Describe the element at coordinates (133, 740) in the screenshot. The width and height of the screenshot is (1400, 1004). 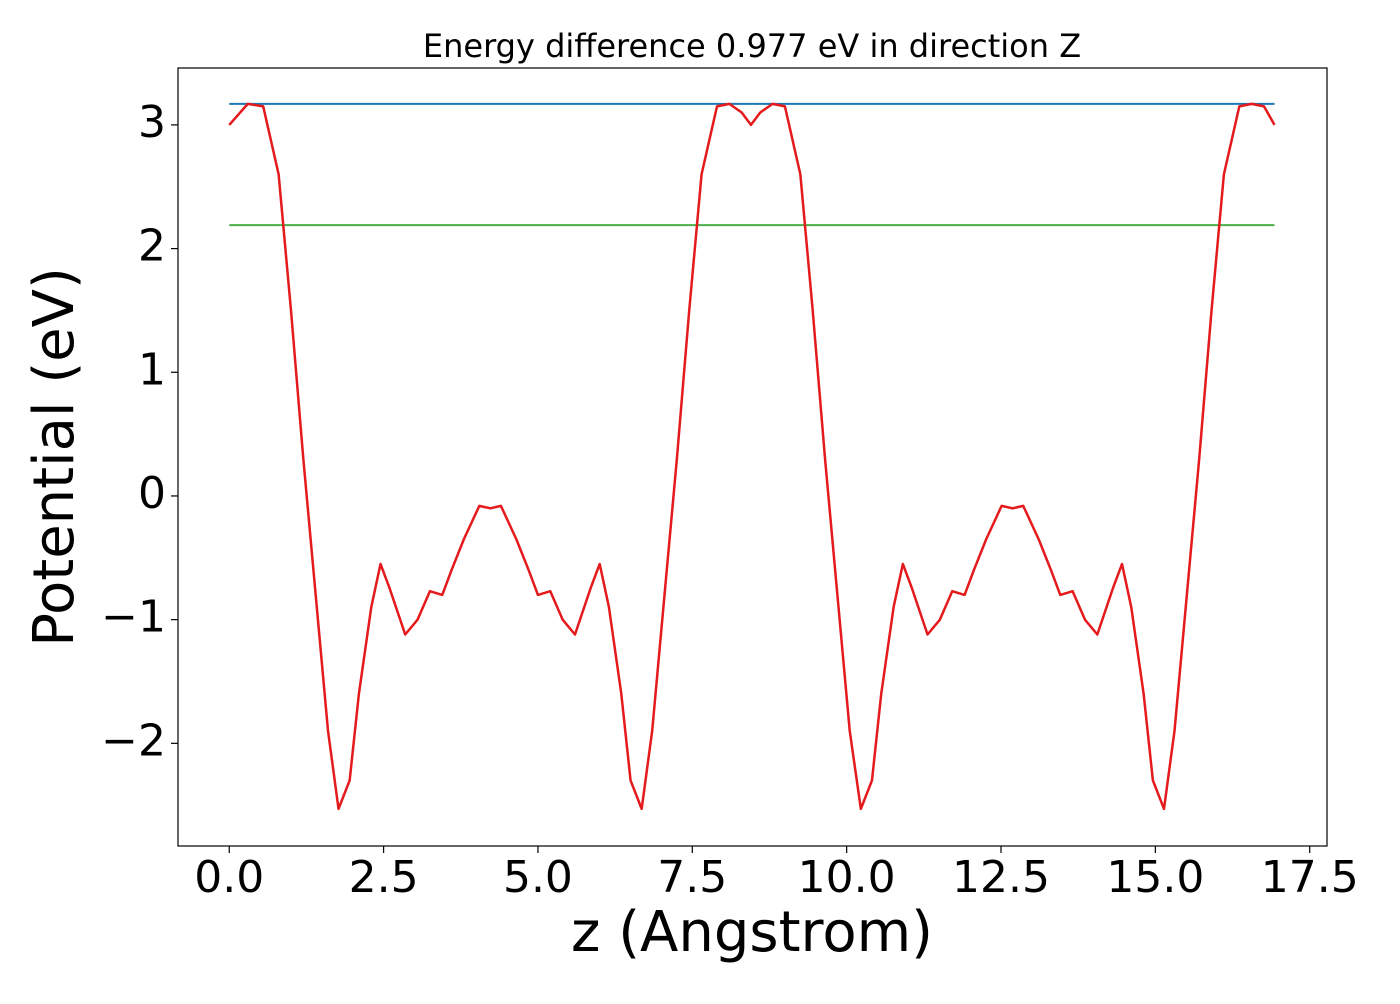
I see `y-tick-label: −2` at that location.